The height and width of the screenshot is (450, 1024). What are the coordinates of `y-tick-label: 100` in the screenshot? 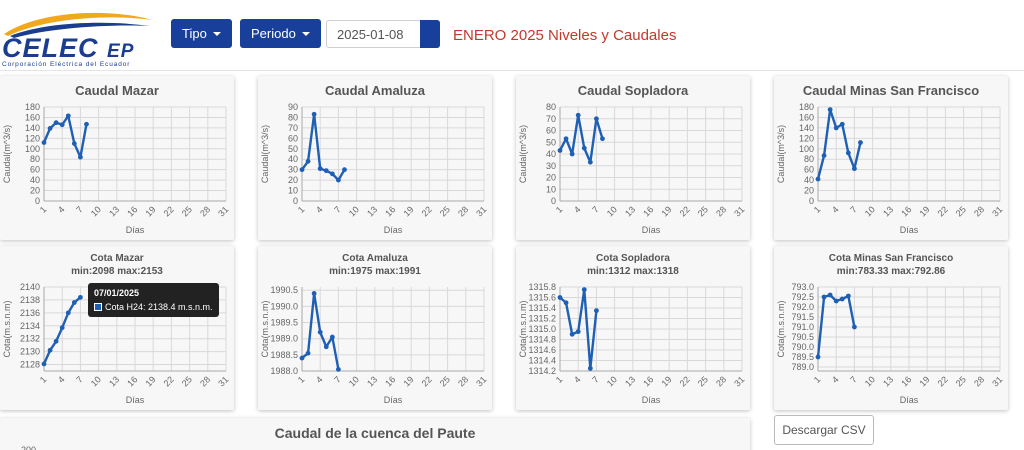 It's located at (32, 149).